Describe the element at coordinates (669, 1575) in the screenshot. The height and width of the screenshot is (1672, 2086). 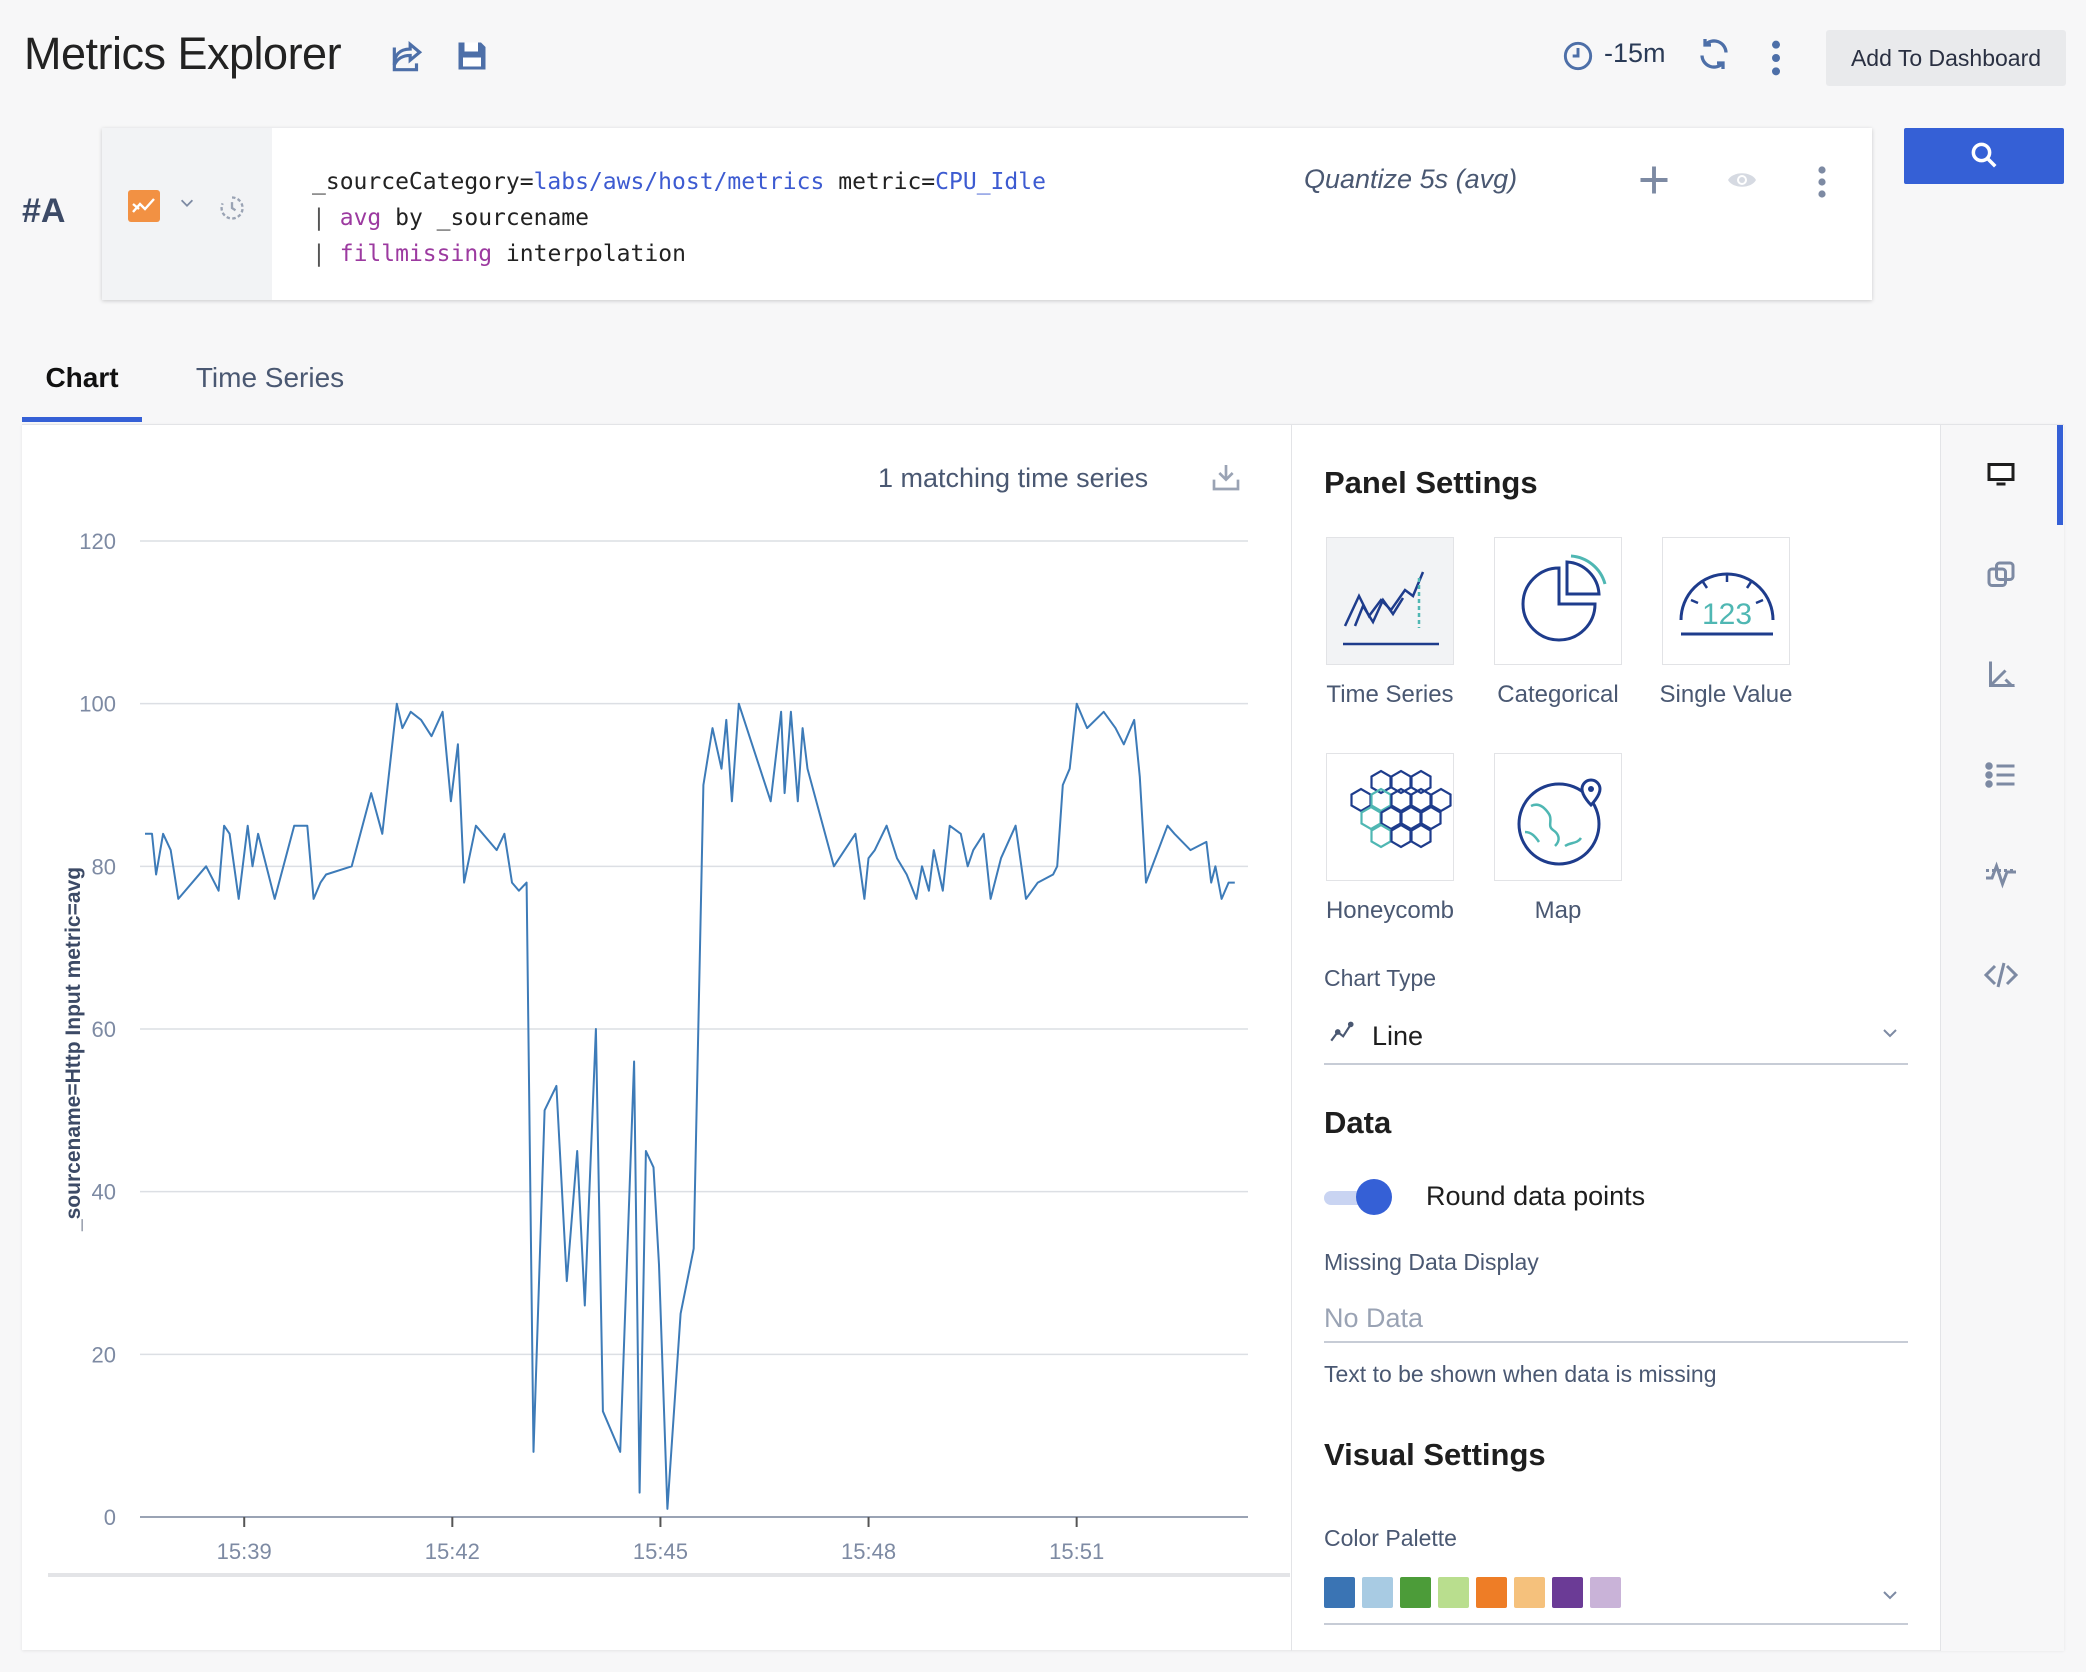
I see `chart-scrollbar` at that location.